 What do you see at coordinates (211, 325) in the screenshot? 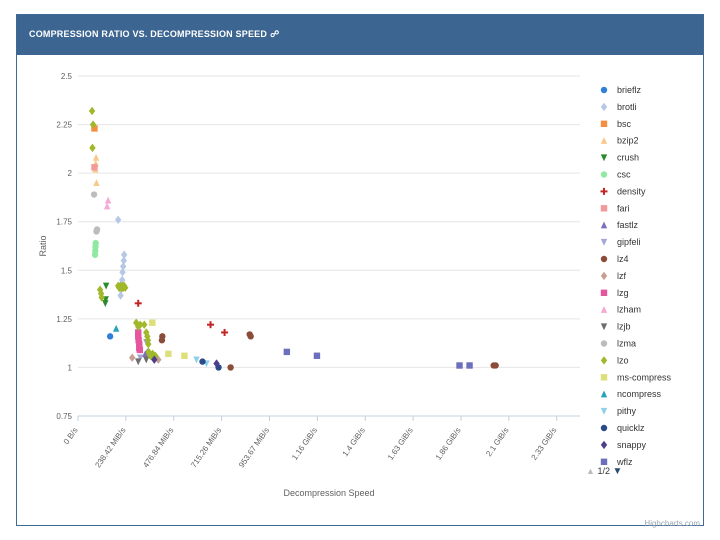
I see `point-density` at bounding box center [211, 325].